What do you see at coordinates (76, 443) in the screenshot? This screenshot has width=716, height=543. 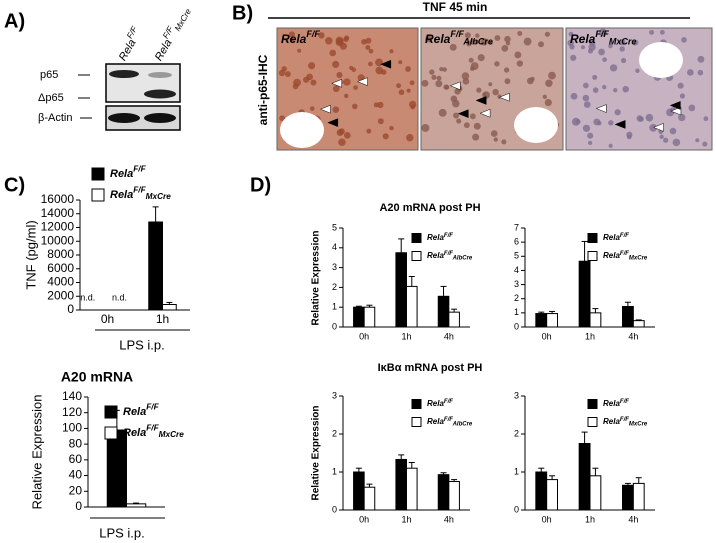 I see `y-tick-label: 80` at bounding box center [76, 443].